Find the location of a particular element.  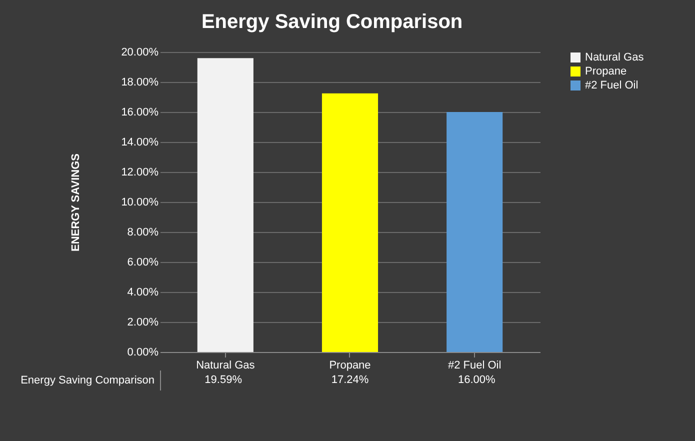

y-tick-label: 6.00% is located at coordinates (143, 262).